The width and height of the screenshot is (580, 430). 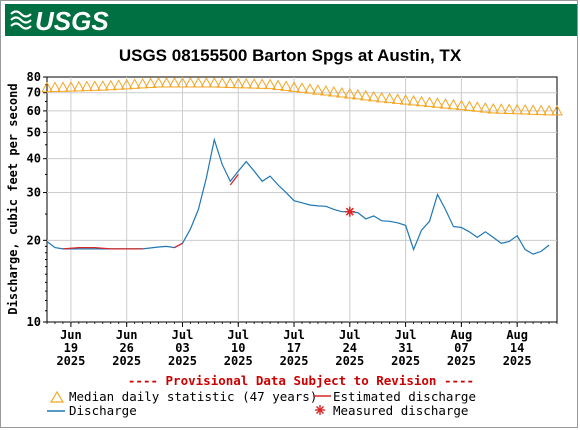 What do you see at coordinates (238, 348) in the screenshot?
I see `x-tick-label-2025-07-10-1: 10` at bounding box center [238, 348].